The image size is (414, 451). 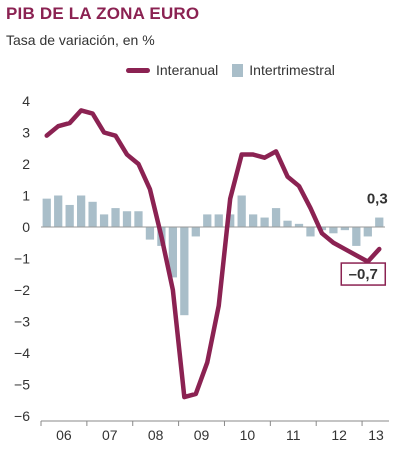 What do you see at coordinates (376, 435) in the screenshot?
I see `x-tick-label: 13` at bounding box center [376, 435].